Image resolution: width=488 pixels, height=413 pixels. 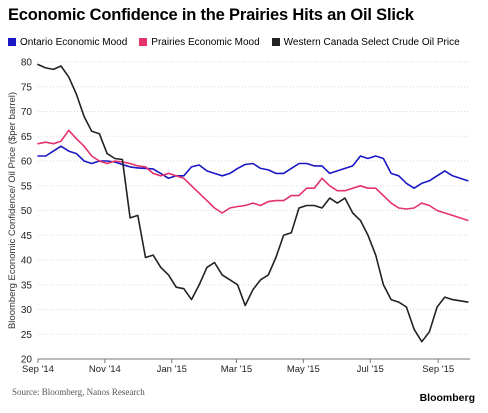 What do you see at coordinates (78, 392) in the screenshot?
I see `source-note: Source: Bloomberg, Nanos Research` at bounding box center [78, 392].